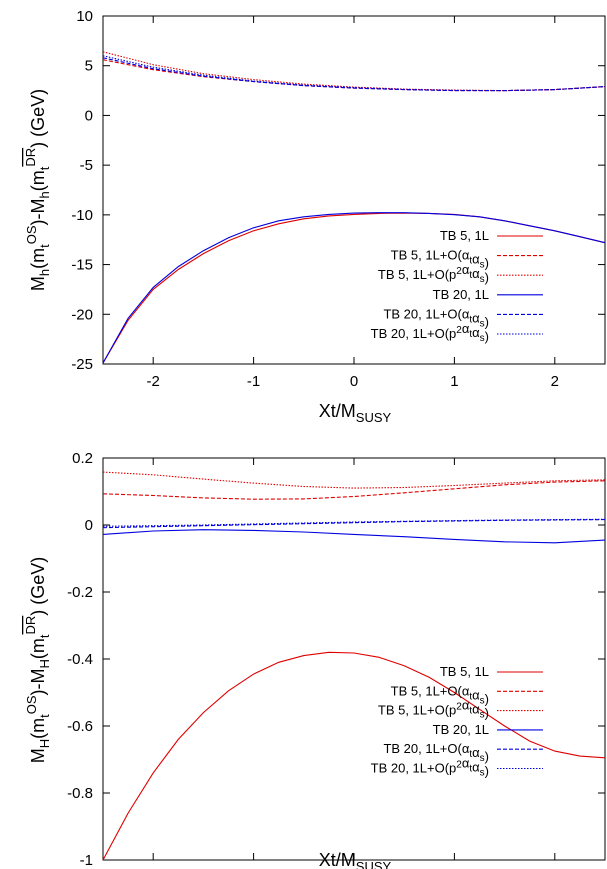 The image size is (607, 869). I want to click on x-tick-label: 0, so click(354, 381).